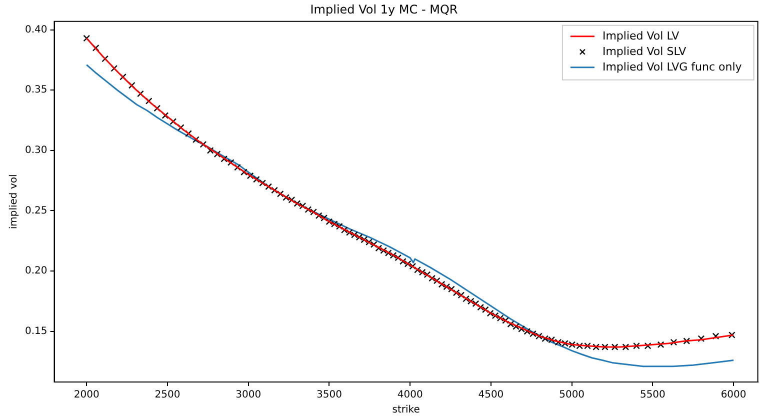 Image resolution: width=763 pixels, height=416 pixels. What do you see at coordinates (384, 9) in the screenshot?
I see `chart-title: Implied Vol 1y MC - MQR` at bounding box center [384, 9].